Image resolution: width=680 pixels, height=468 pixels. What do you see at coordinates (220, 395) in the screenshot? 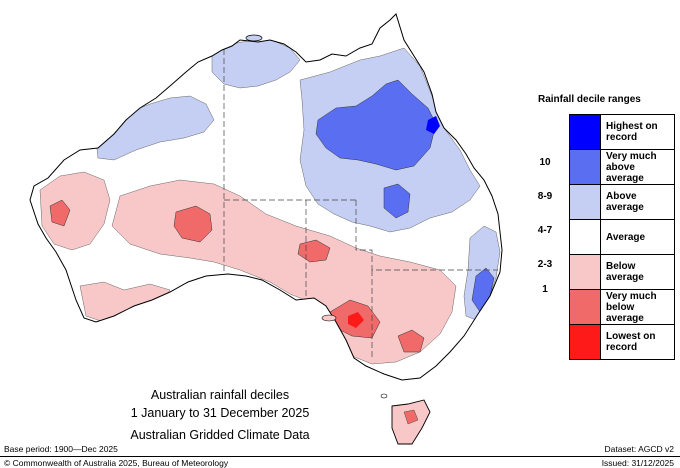
I see `map-title: Australian rainfall deciles` at bounding box center [220, 395].